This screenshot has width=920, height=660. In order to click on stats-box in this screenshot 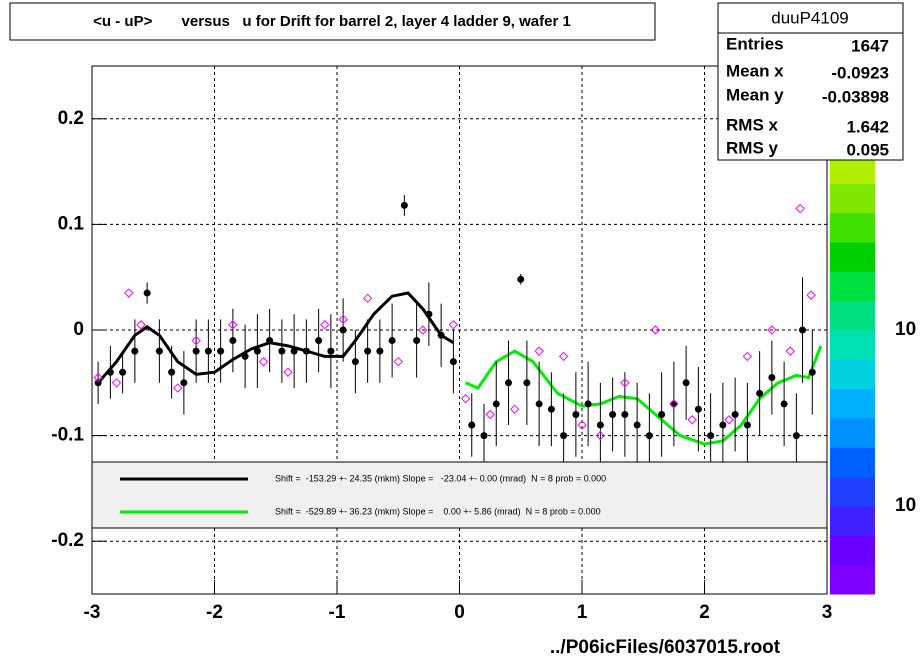, I will do `click(810, 81)`.